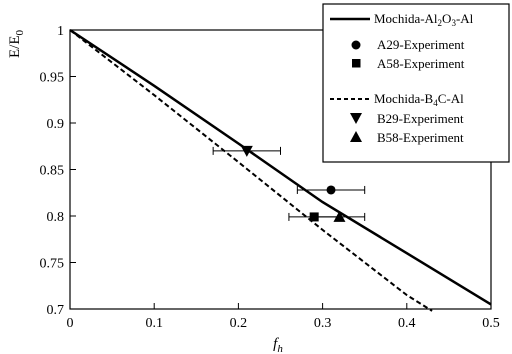 This screenshot has width=512, height=354. What do you see at coordinates (280, 348) in the screenshot?
I see `x-axis-title-sub: h` at bounding box center [280, 348].